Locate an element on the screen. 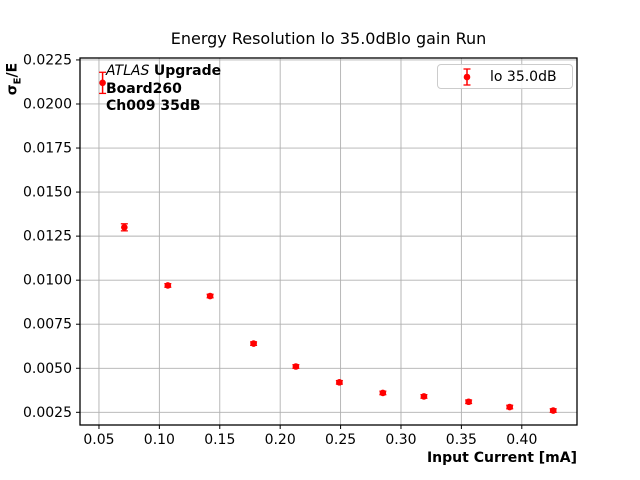 The width and height of the screenshot is (640, 480). x-tick-label: 0.15 is located at coordinates (219, 440).